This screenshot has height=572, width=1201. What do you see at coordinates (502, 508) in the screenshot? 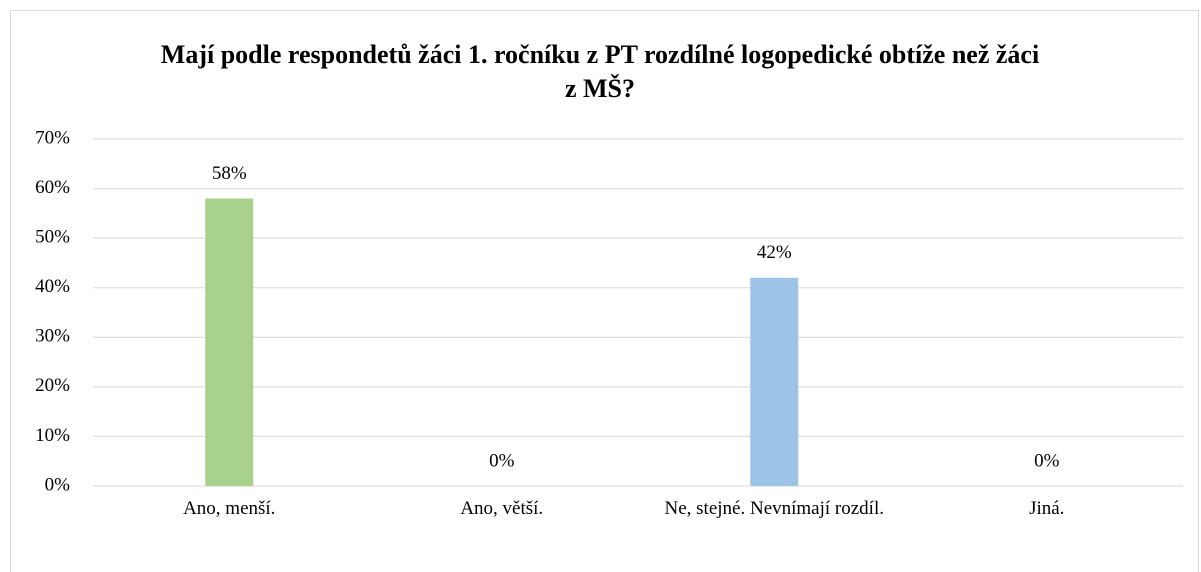
I see `x-tick-label: Ano, větší.` at bounding box center [502, 508].